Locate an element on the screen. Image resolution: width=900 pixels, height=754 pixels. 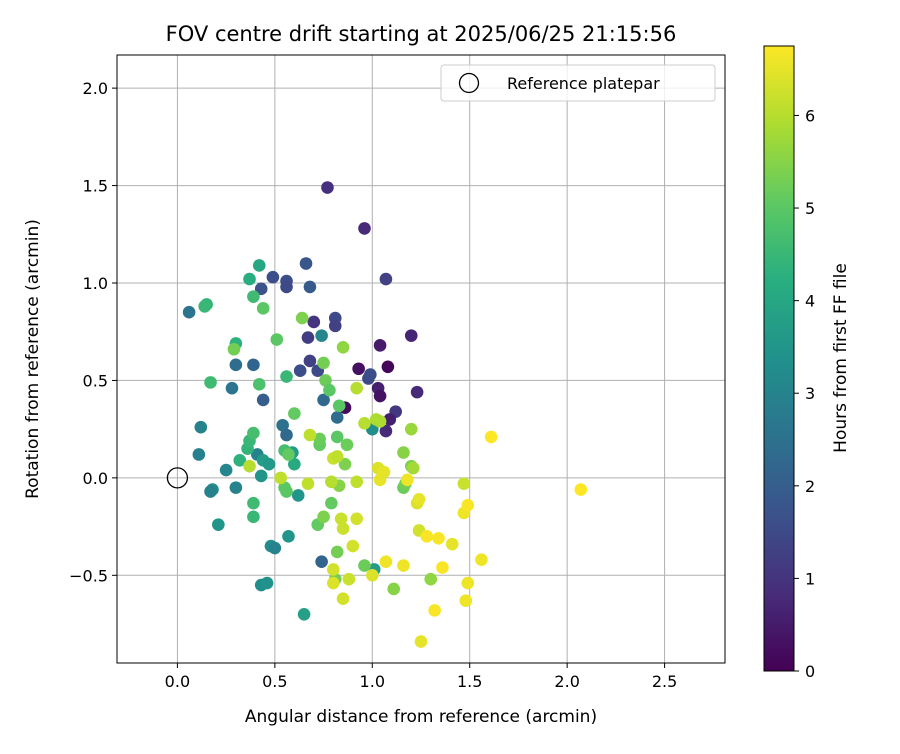
colorbar-label: Hours from first FF file is located at coordinates (841, 358).